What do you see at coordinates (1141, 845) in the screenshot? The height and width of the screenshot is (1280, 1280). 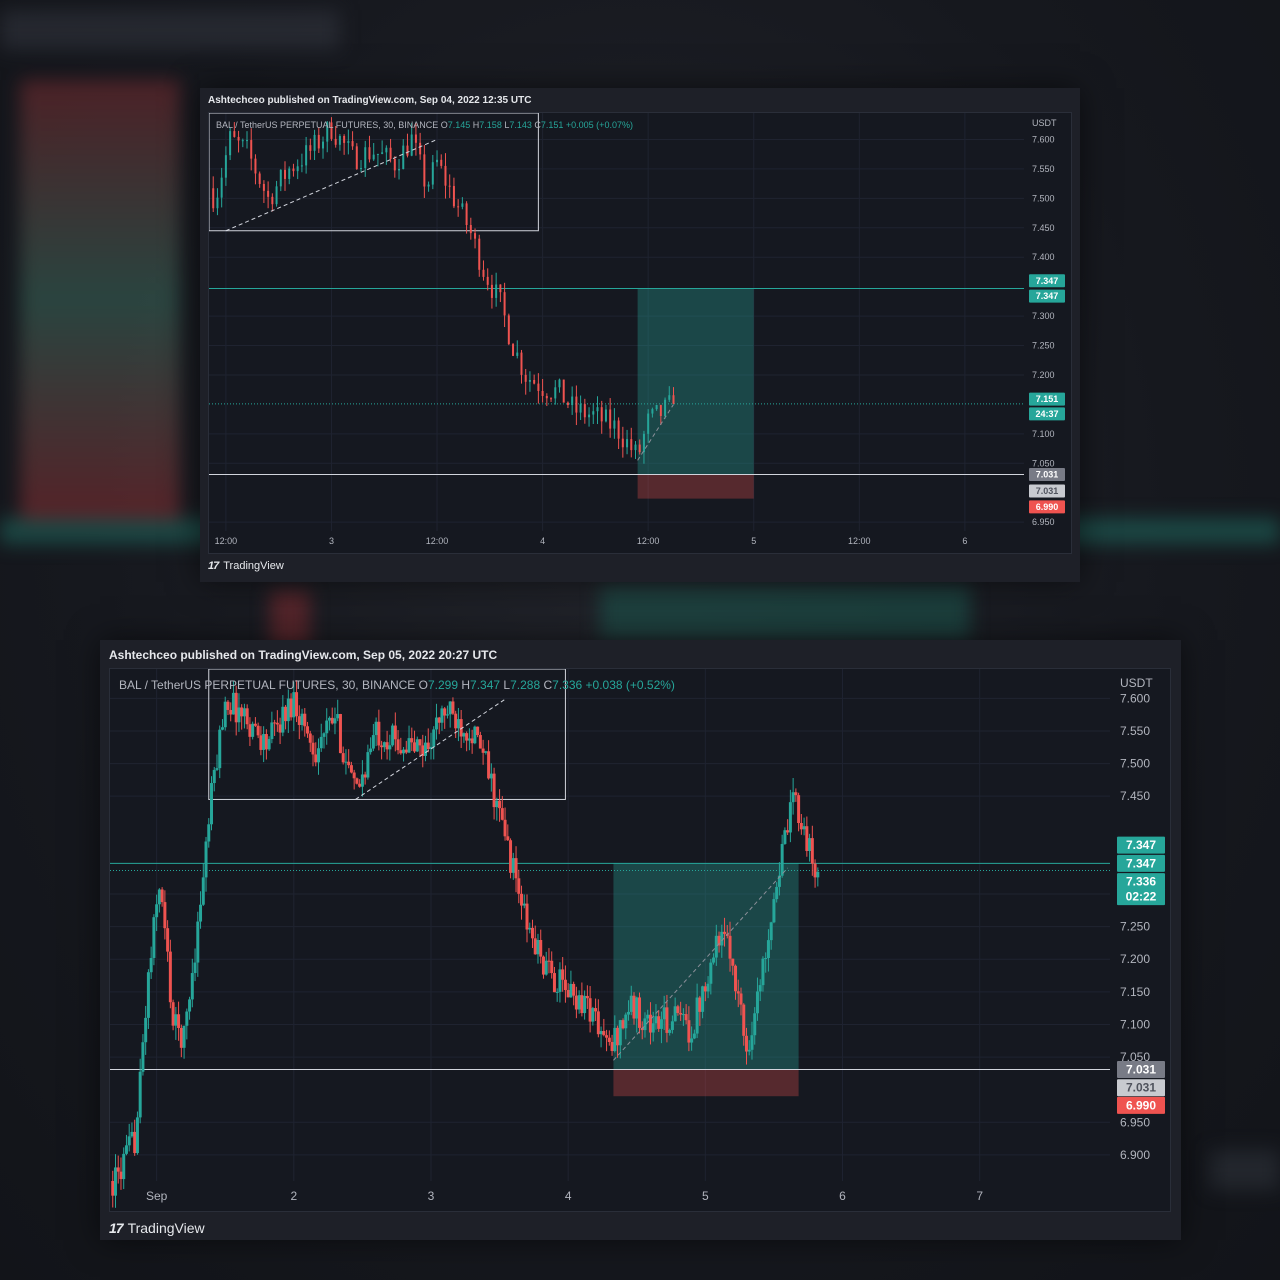 I see `price-label: 7.347` at bounding box center [1141, 845].